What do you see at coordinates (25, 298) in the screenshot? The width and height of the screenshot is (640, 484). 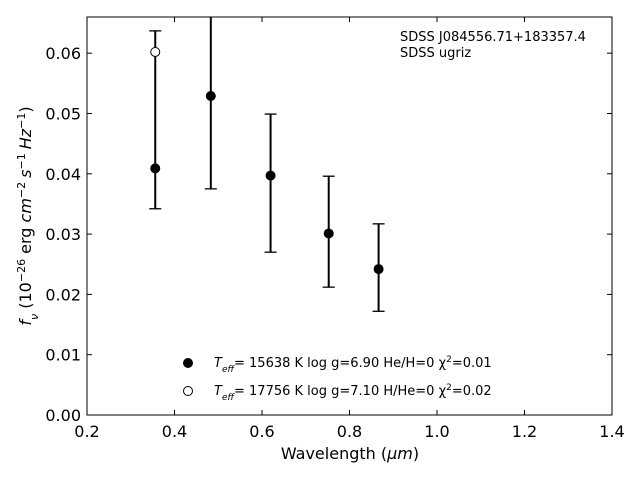 I see `y-label-open: (10` at bounding box center [25, 298].